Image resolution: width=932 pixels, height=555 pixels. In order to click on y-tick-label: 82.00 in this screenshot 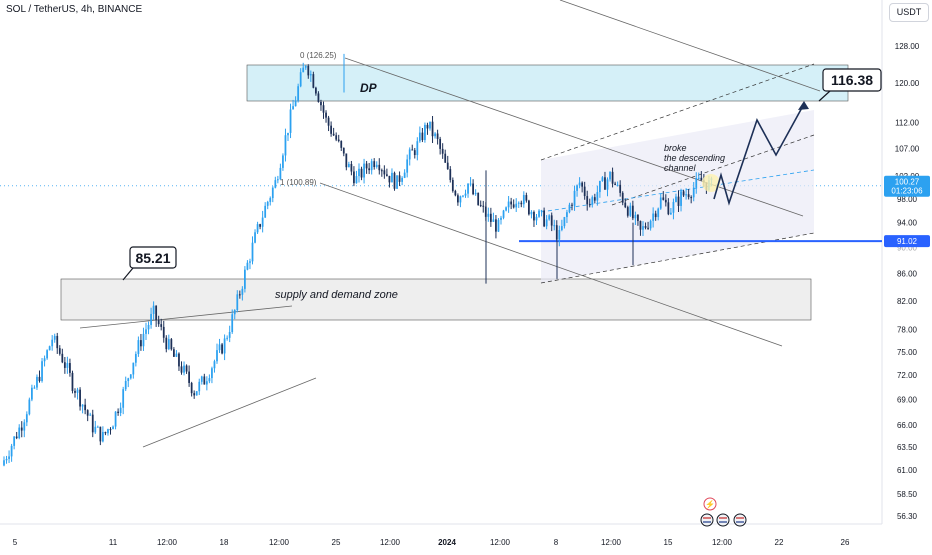, I will do `click(907, 301)`.